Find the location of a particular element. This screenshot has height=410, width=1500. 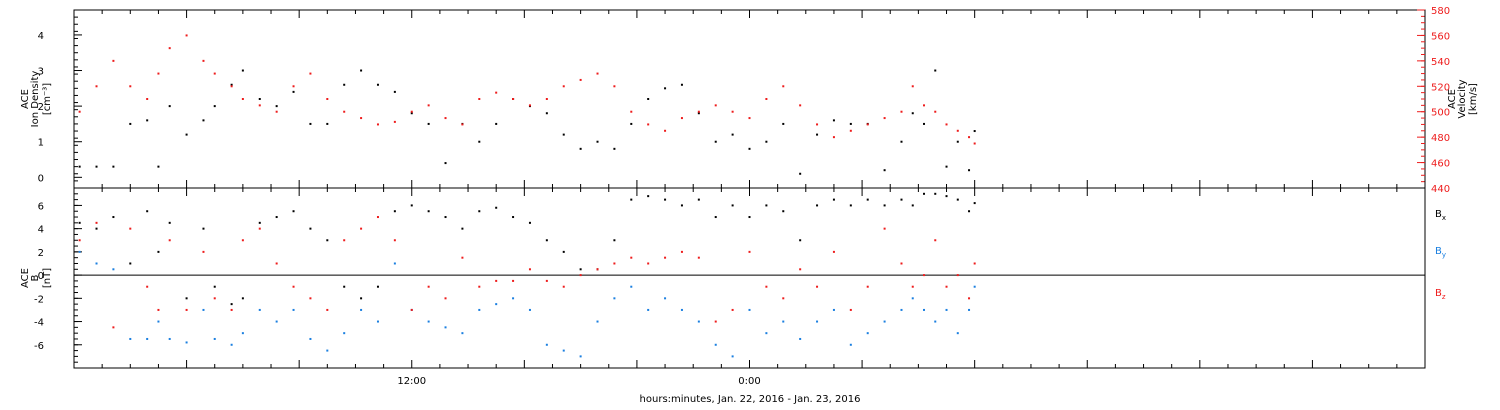

b-axis-label-line-3: [nT] is located at coordinates (47, 278).